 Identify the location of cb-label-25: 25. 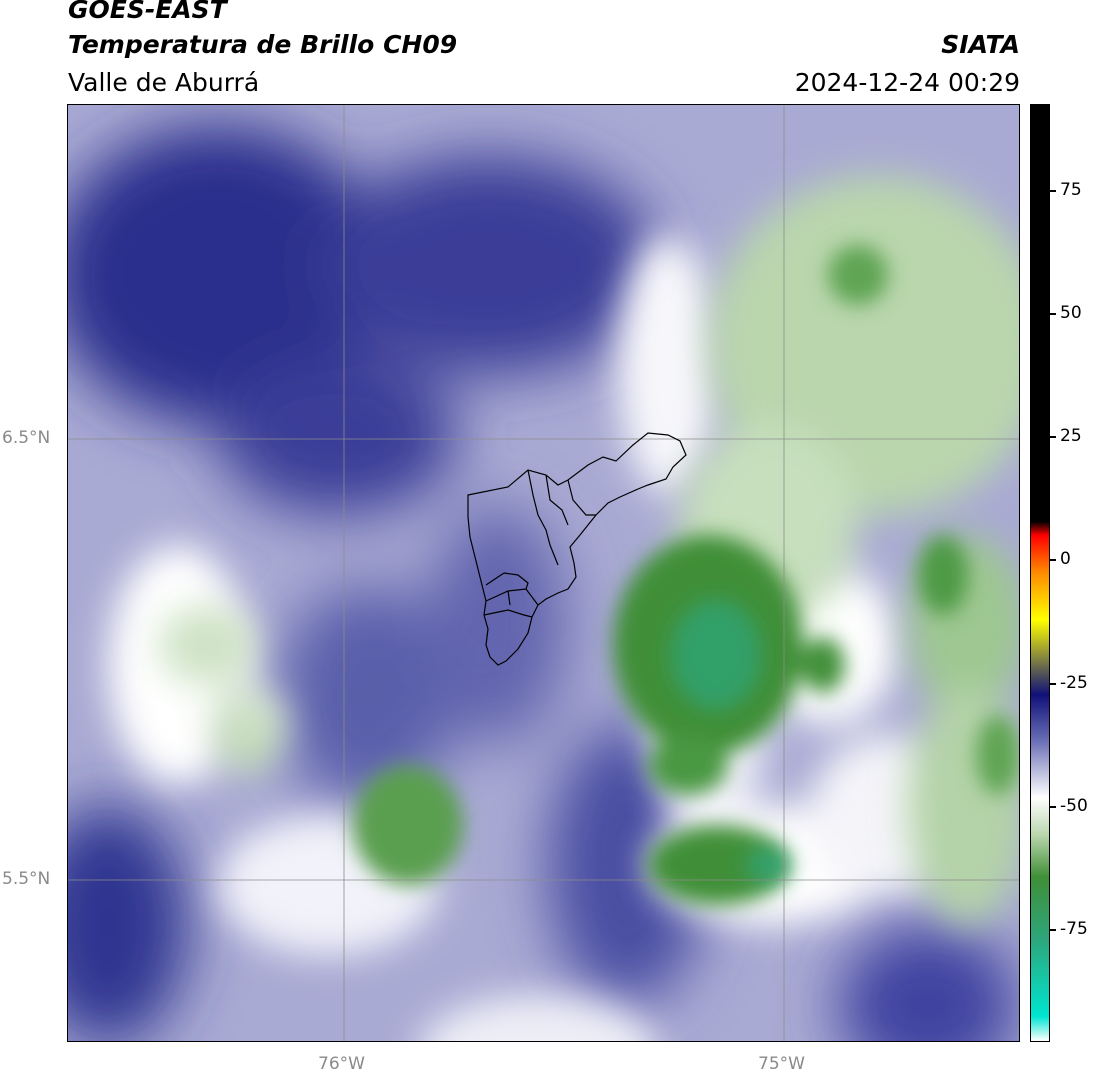
(1071, 436).